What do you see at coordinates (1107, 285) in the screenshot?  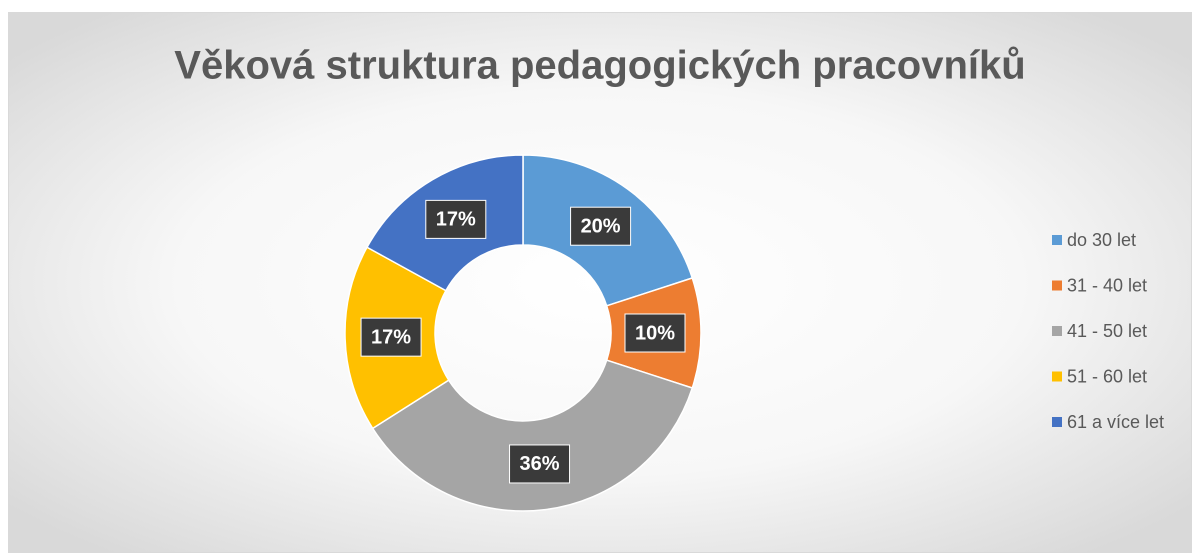 I see `legend-label: 31 - 40 let` at bounding box center [1107, 285].